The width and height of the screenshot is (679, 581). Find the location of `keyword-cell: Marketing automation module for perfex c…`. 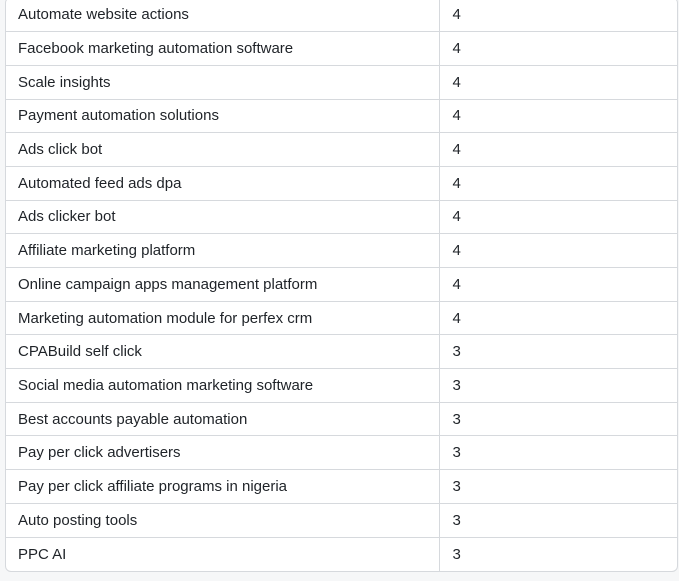

keyword-cell: Marketing automation module for perfex c… is located at coordinates (223, 318).